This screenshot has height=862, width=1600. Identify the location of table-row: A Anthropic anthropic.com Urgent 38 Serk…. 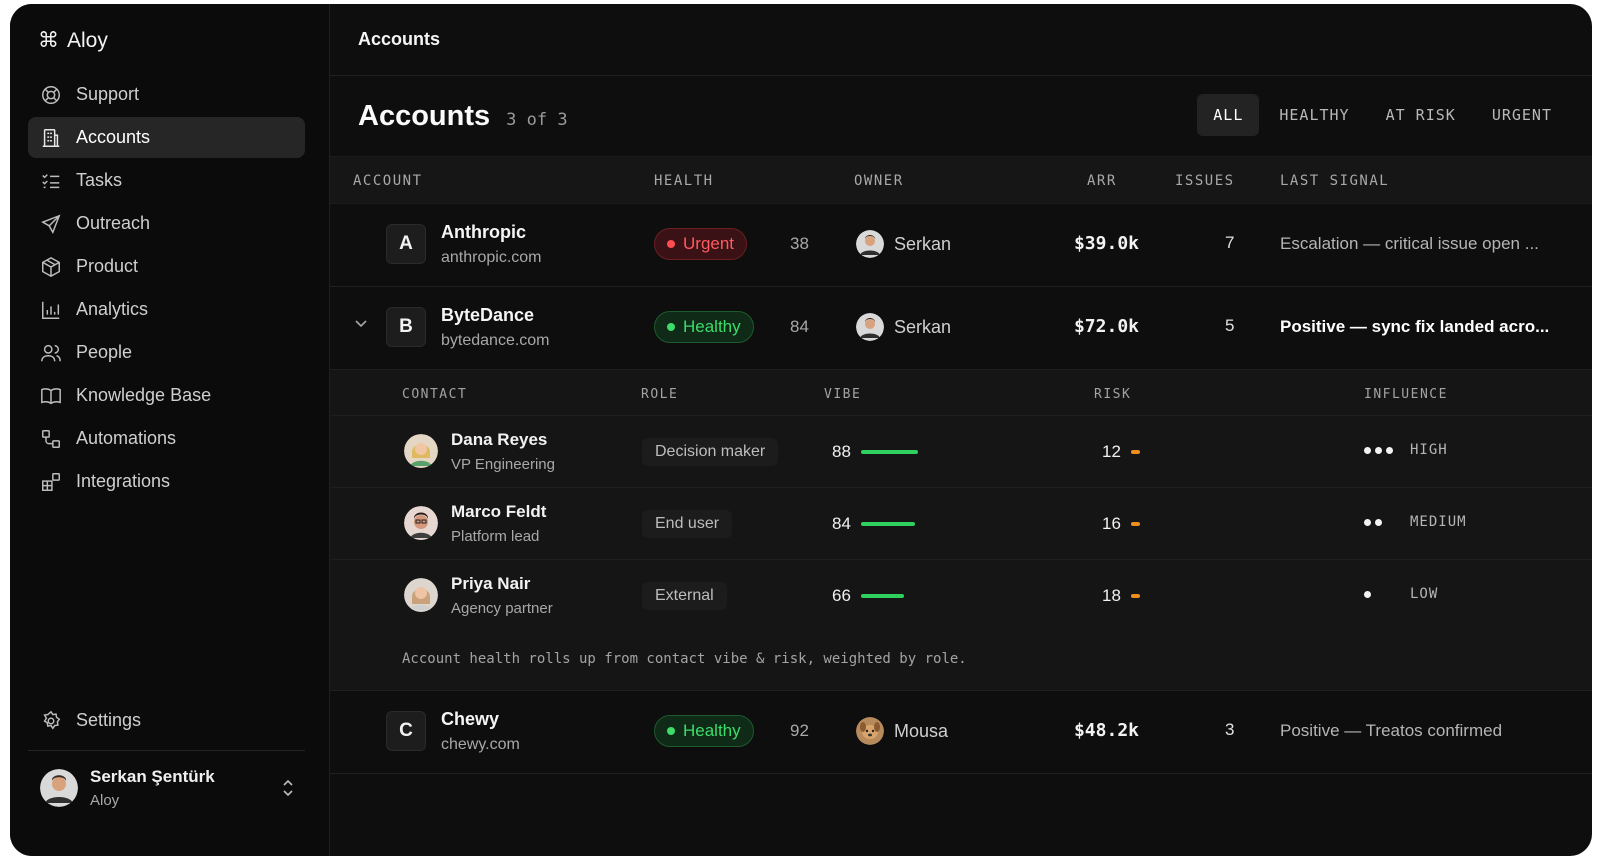
(961, 245).